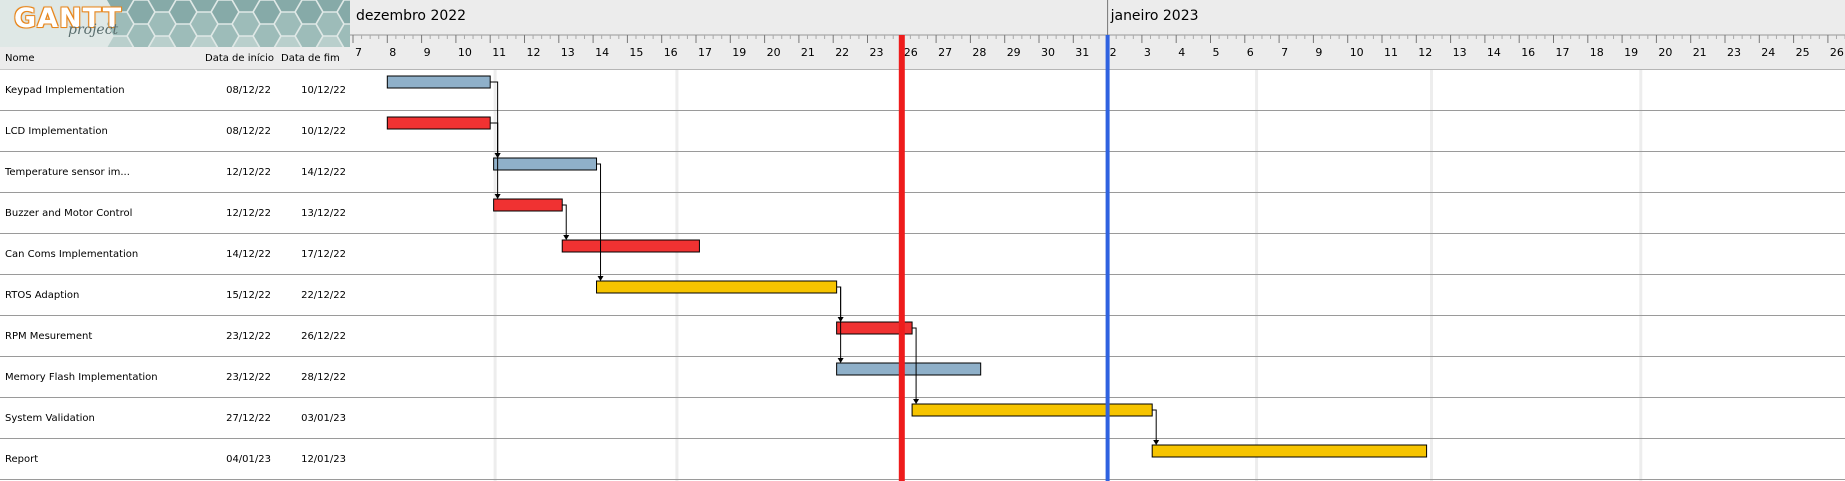 This screenshot has height=481, width=1845. Describe the element at coordinates (1082, 52) in the screenshot. I see `day-label: 31` at that location.